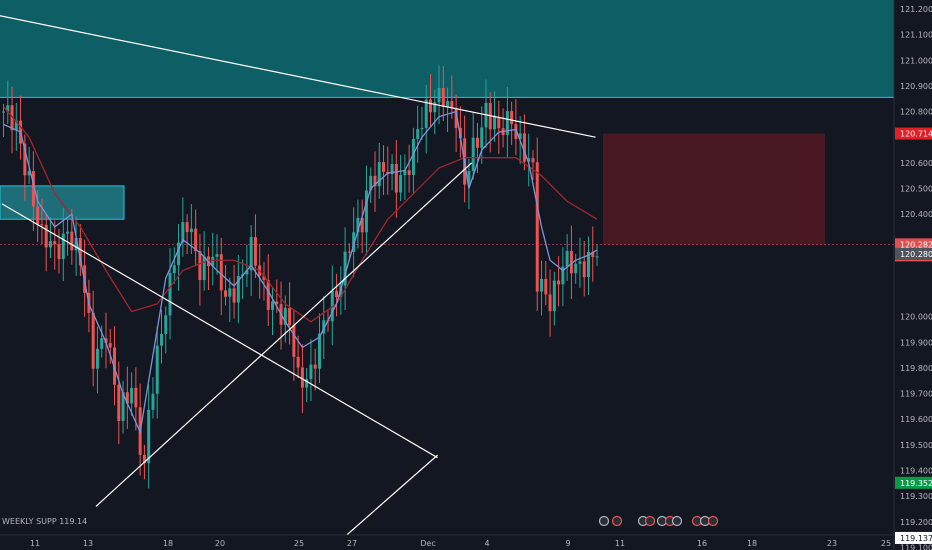 The height and width of the screenshot is (550, 932). I want to click on time-axis, so click(466, 542).